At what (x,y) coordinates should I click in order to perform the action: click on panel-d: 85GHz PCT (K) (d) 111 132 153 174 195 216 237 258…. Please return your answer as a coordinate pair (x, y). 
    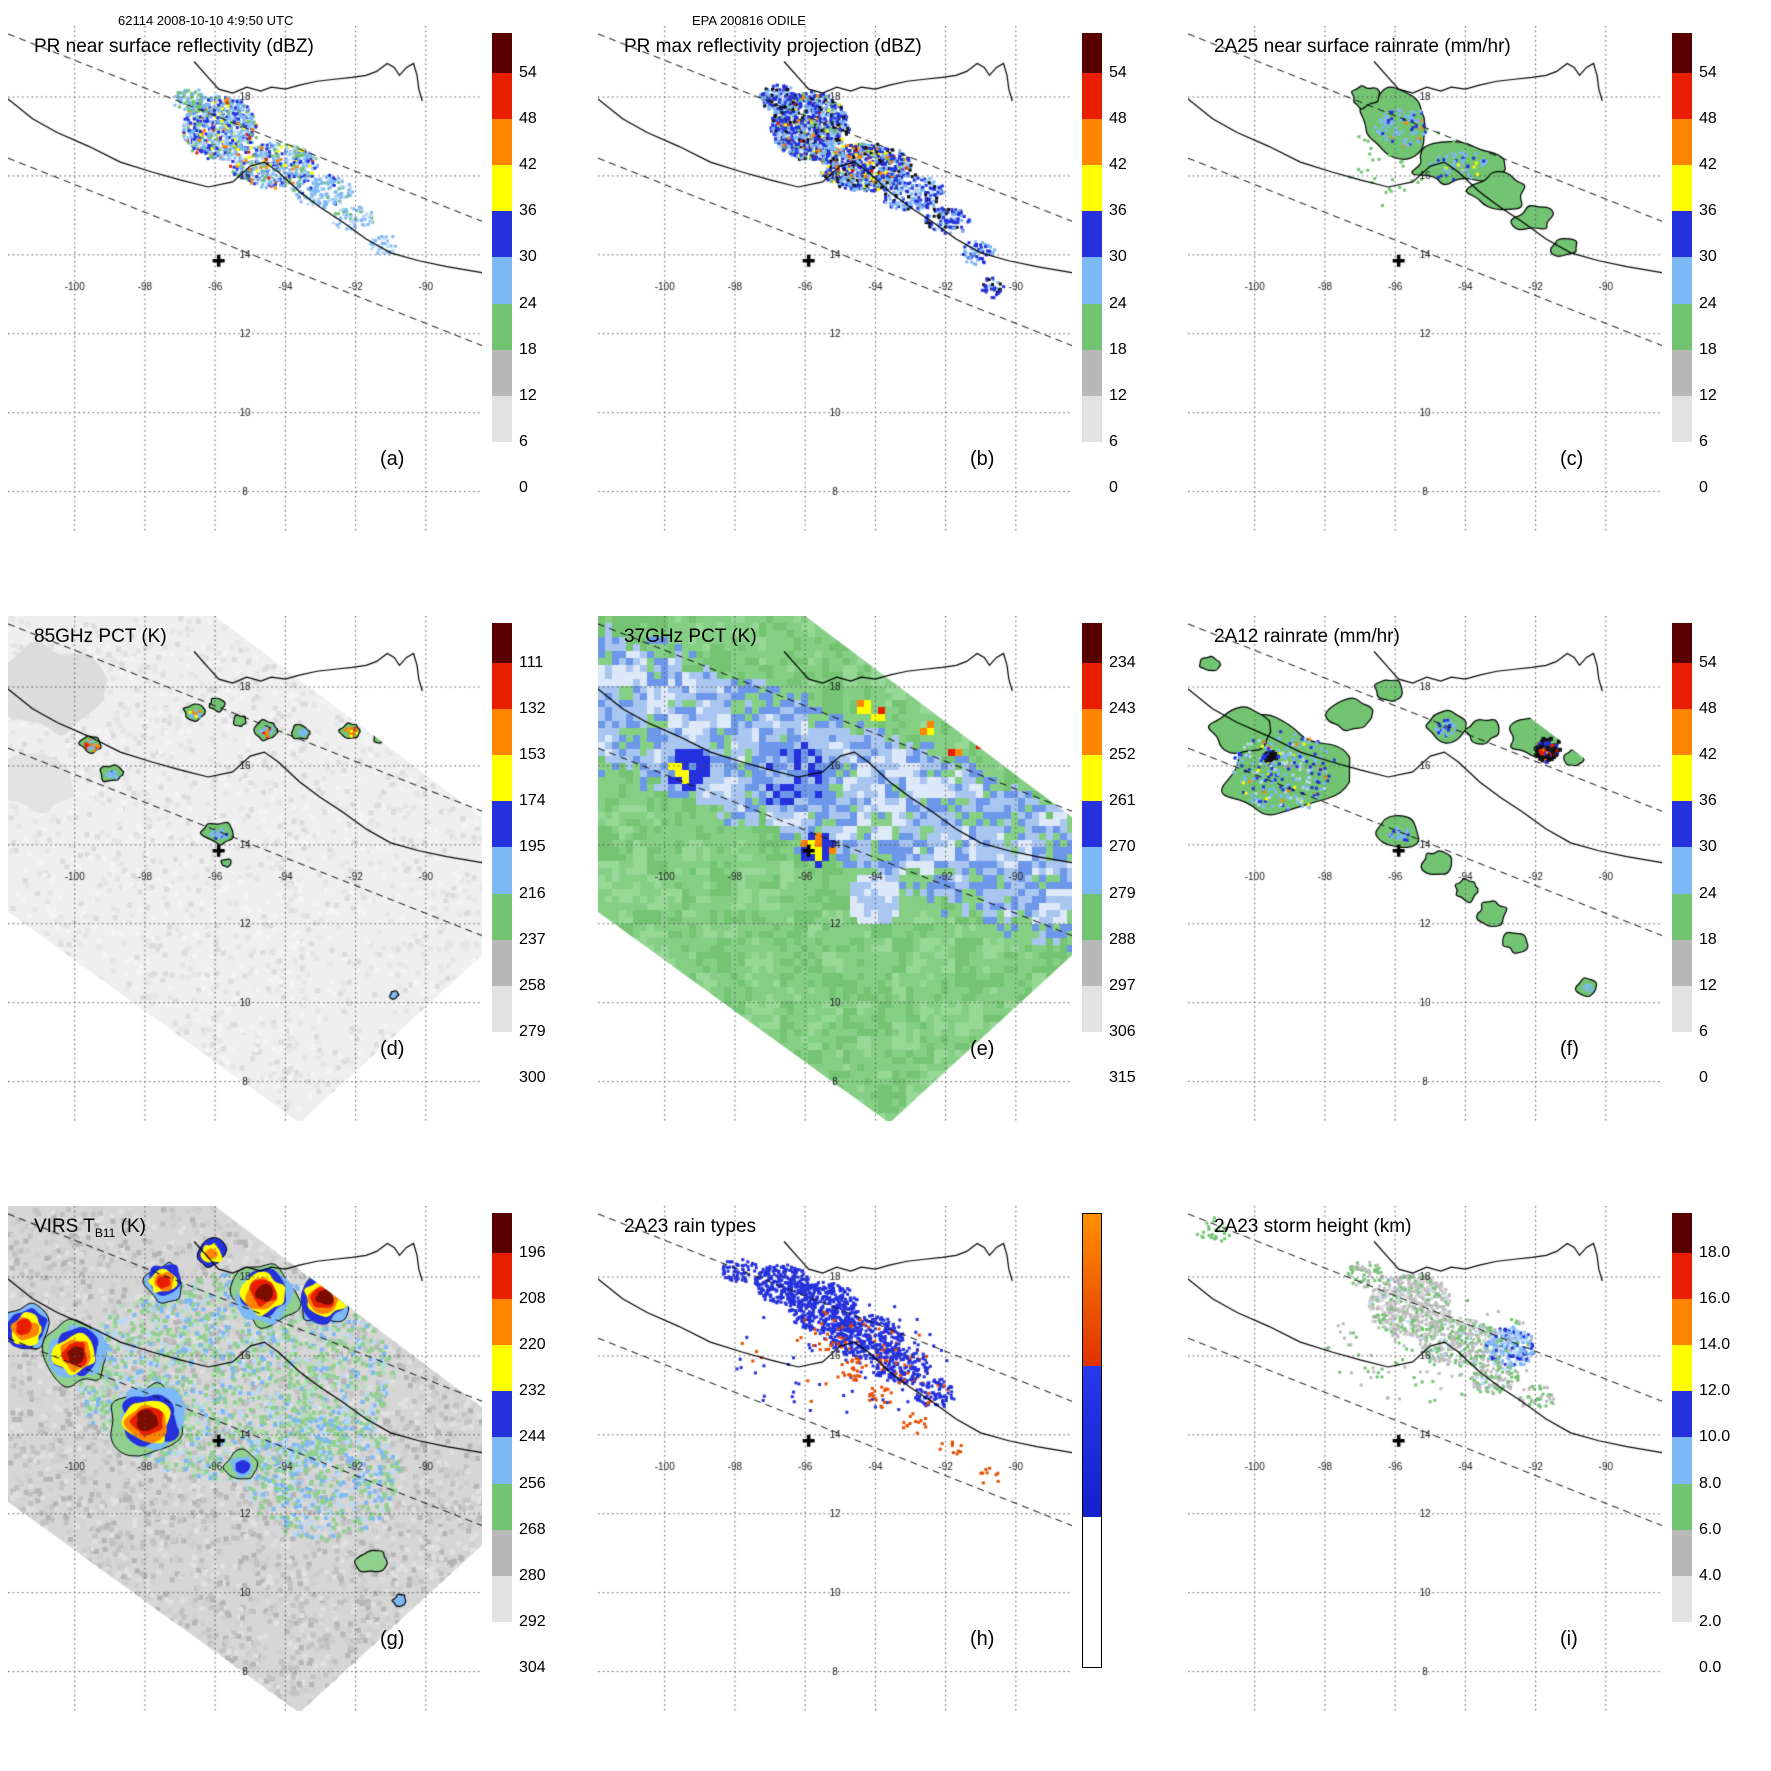
    Looking at the image, I should click on (295, 885).